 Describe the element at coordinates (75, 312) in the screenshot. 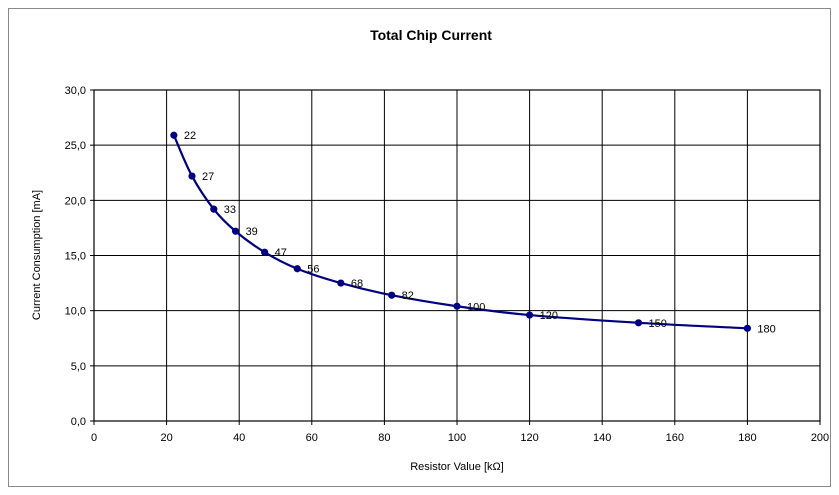

I see `y-tick-label: 10,0` at that location.